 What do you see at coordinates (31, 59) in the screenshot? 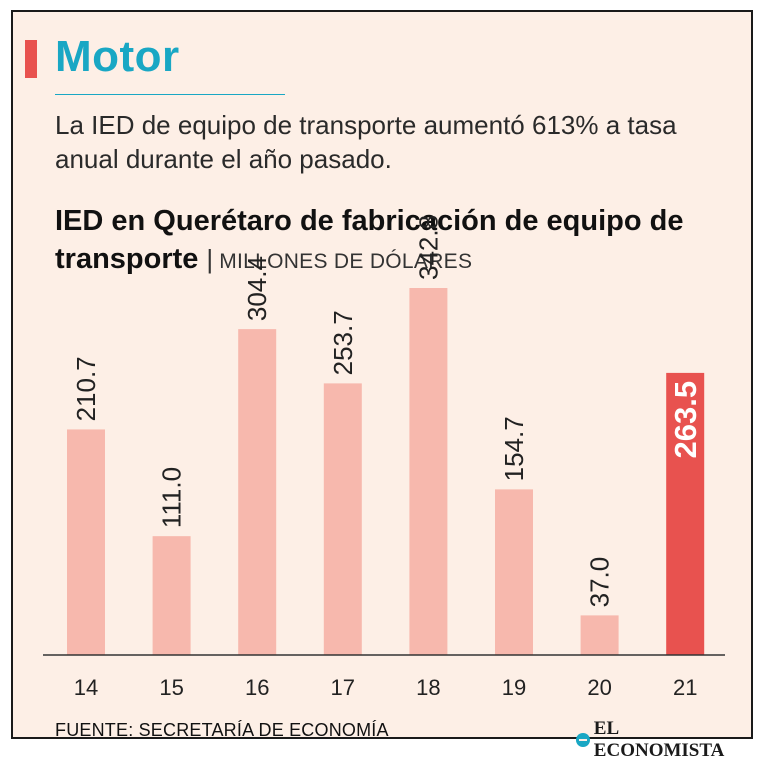
I see `accent-bar` at bounding box center [31, 59].